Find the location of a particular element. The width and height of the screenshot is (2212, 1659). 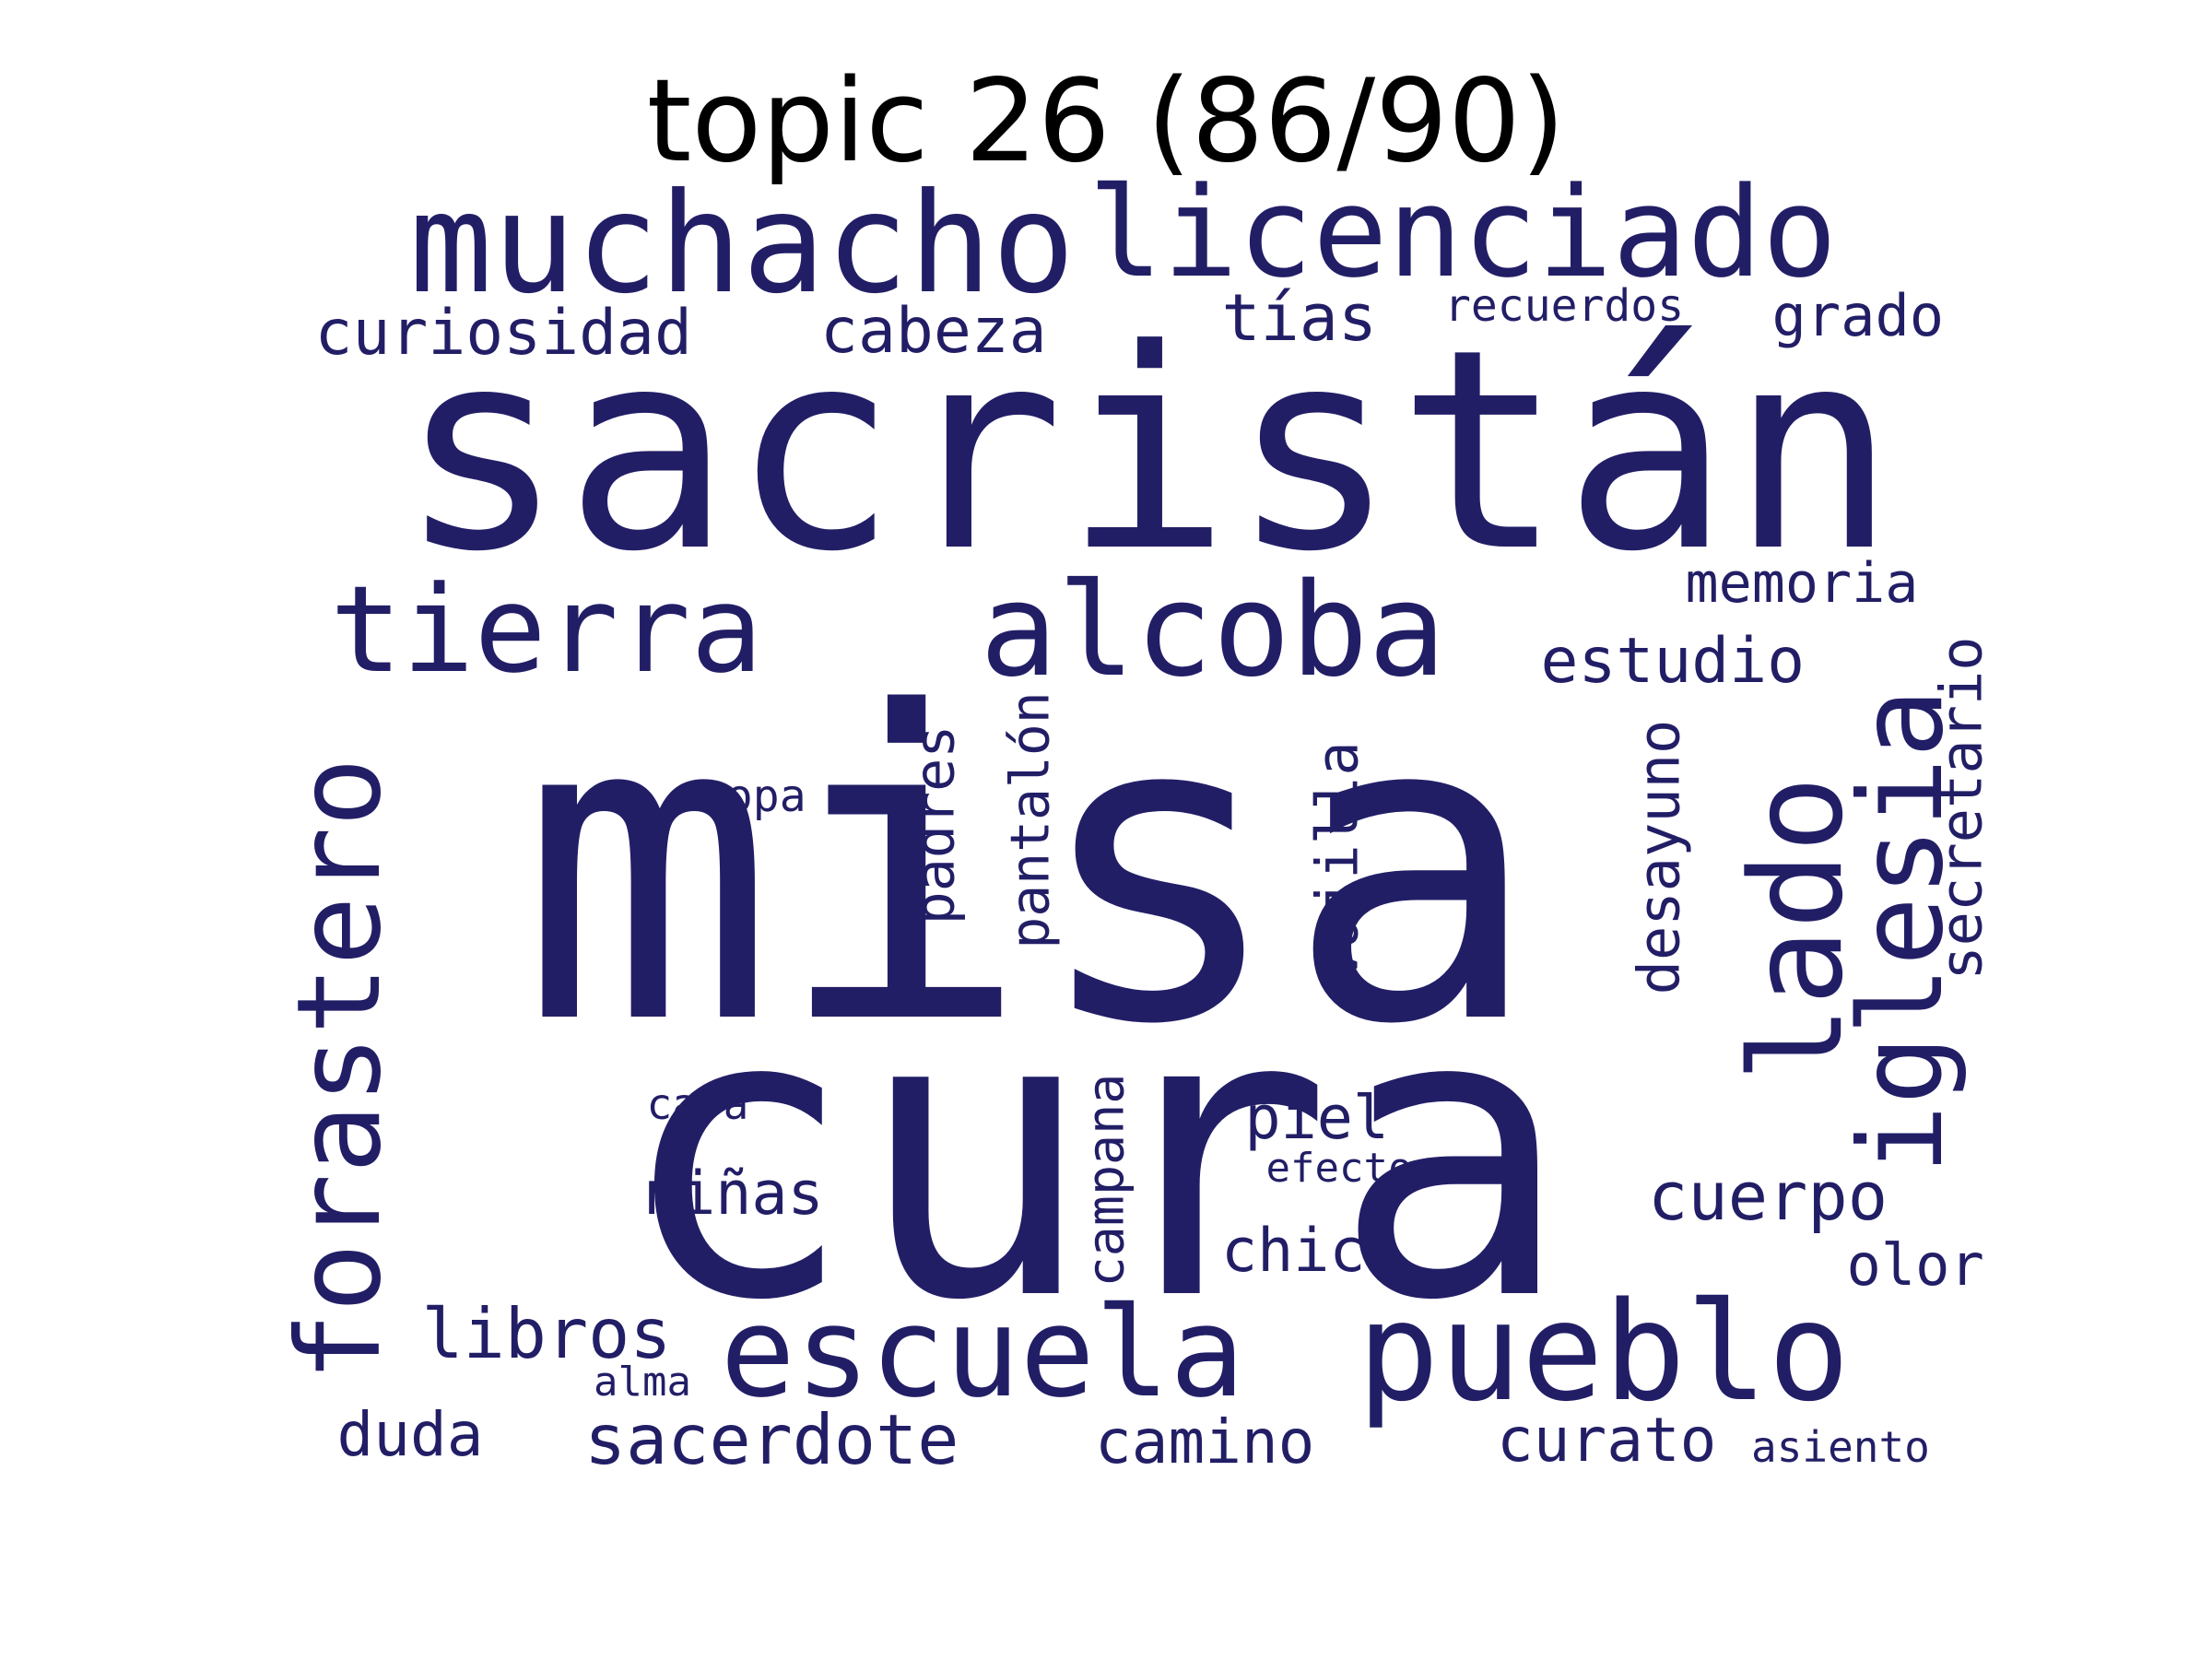

word-escuela: escuela is located at coordinates (982, 1352).